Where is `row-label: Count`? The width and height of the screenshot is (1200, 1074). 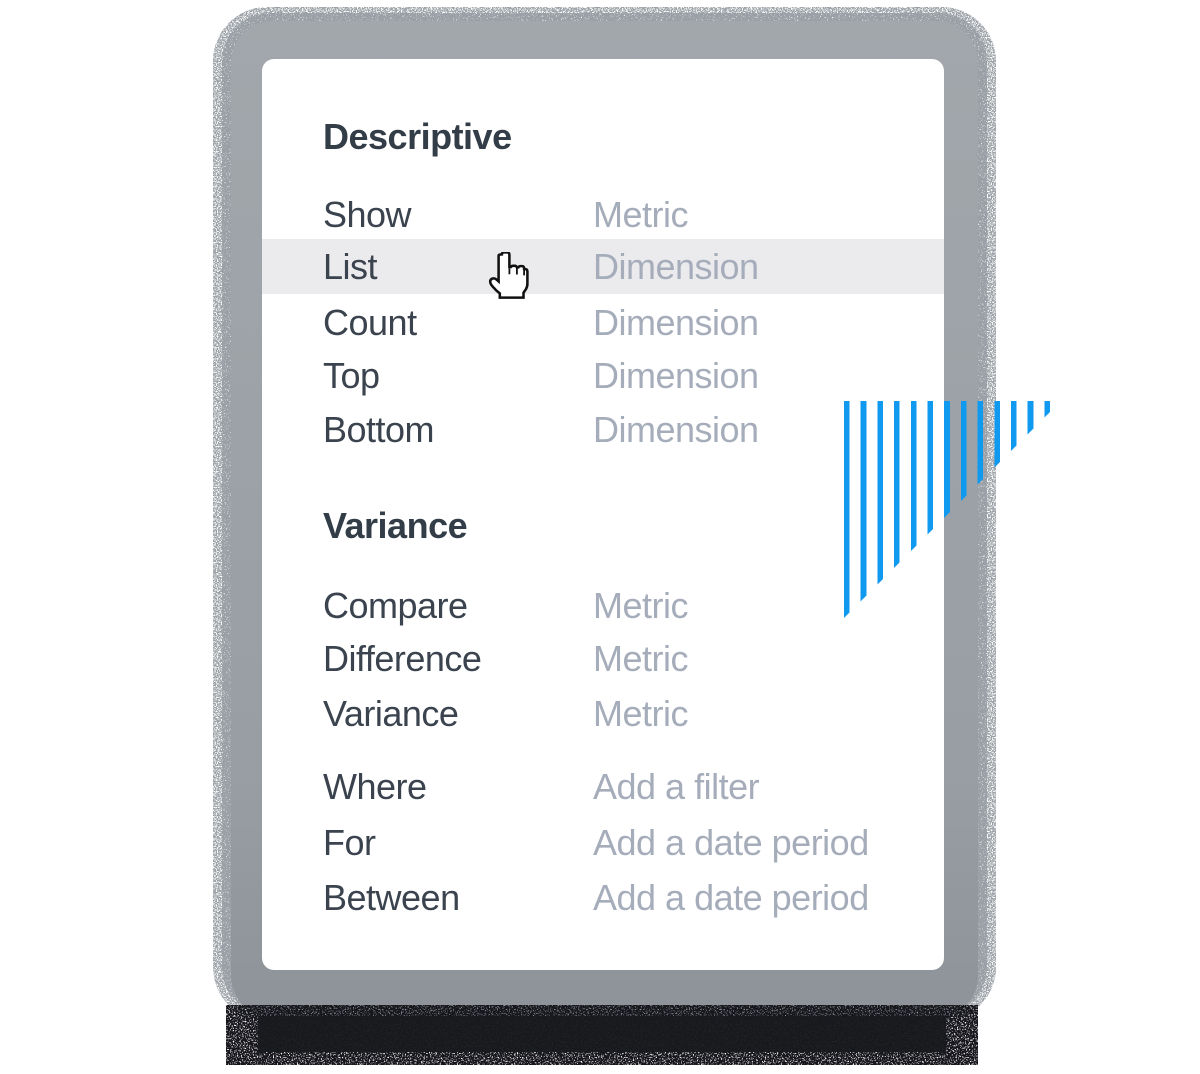
row-label: Count is located at coordinates (370, 322).